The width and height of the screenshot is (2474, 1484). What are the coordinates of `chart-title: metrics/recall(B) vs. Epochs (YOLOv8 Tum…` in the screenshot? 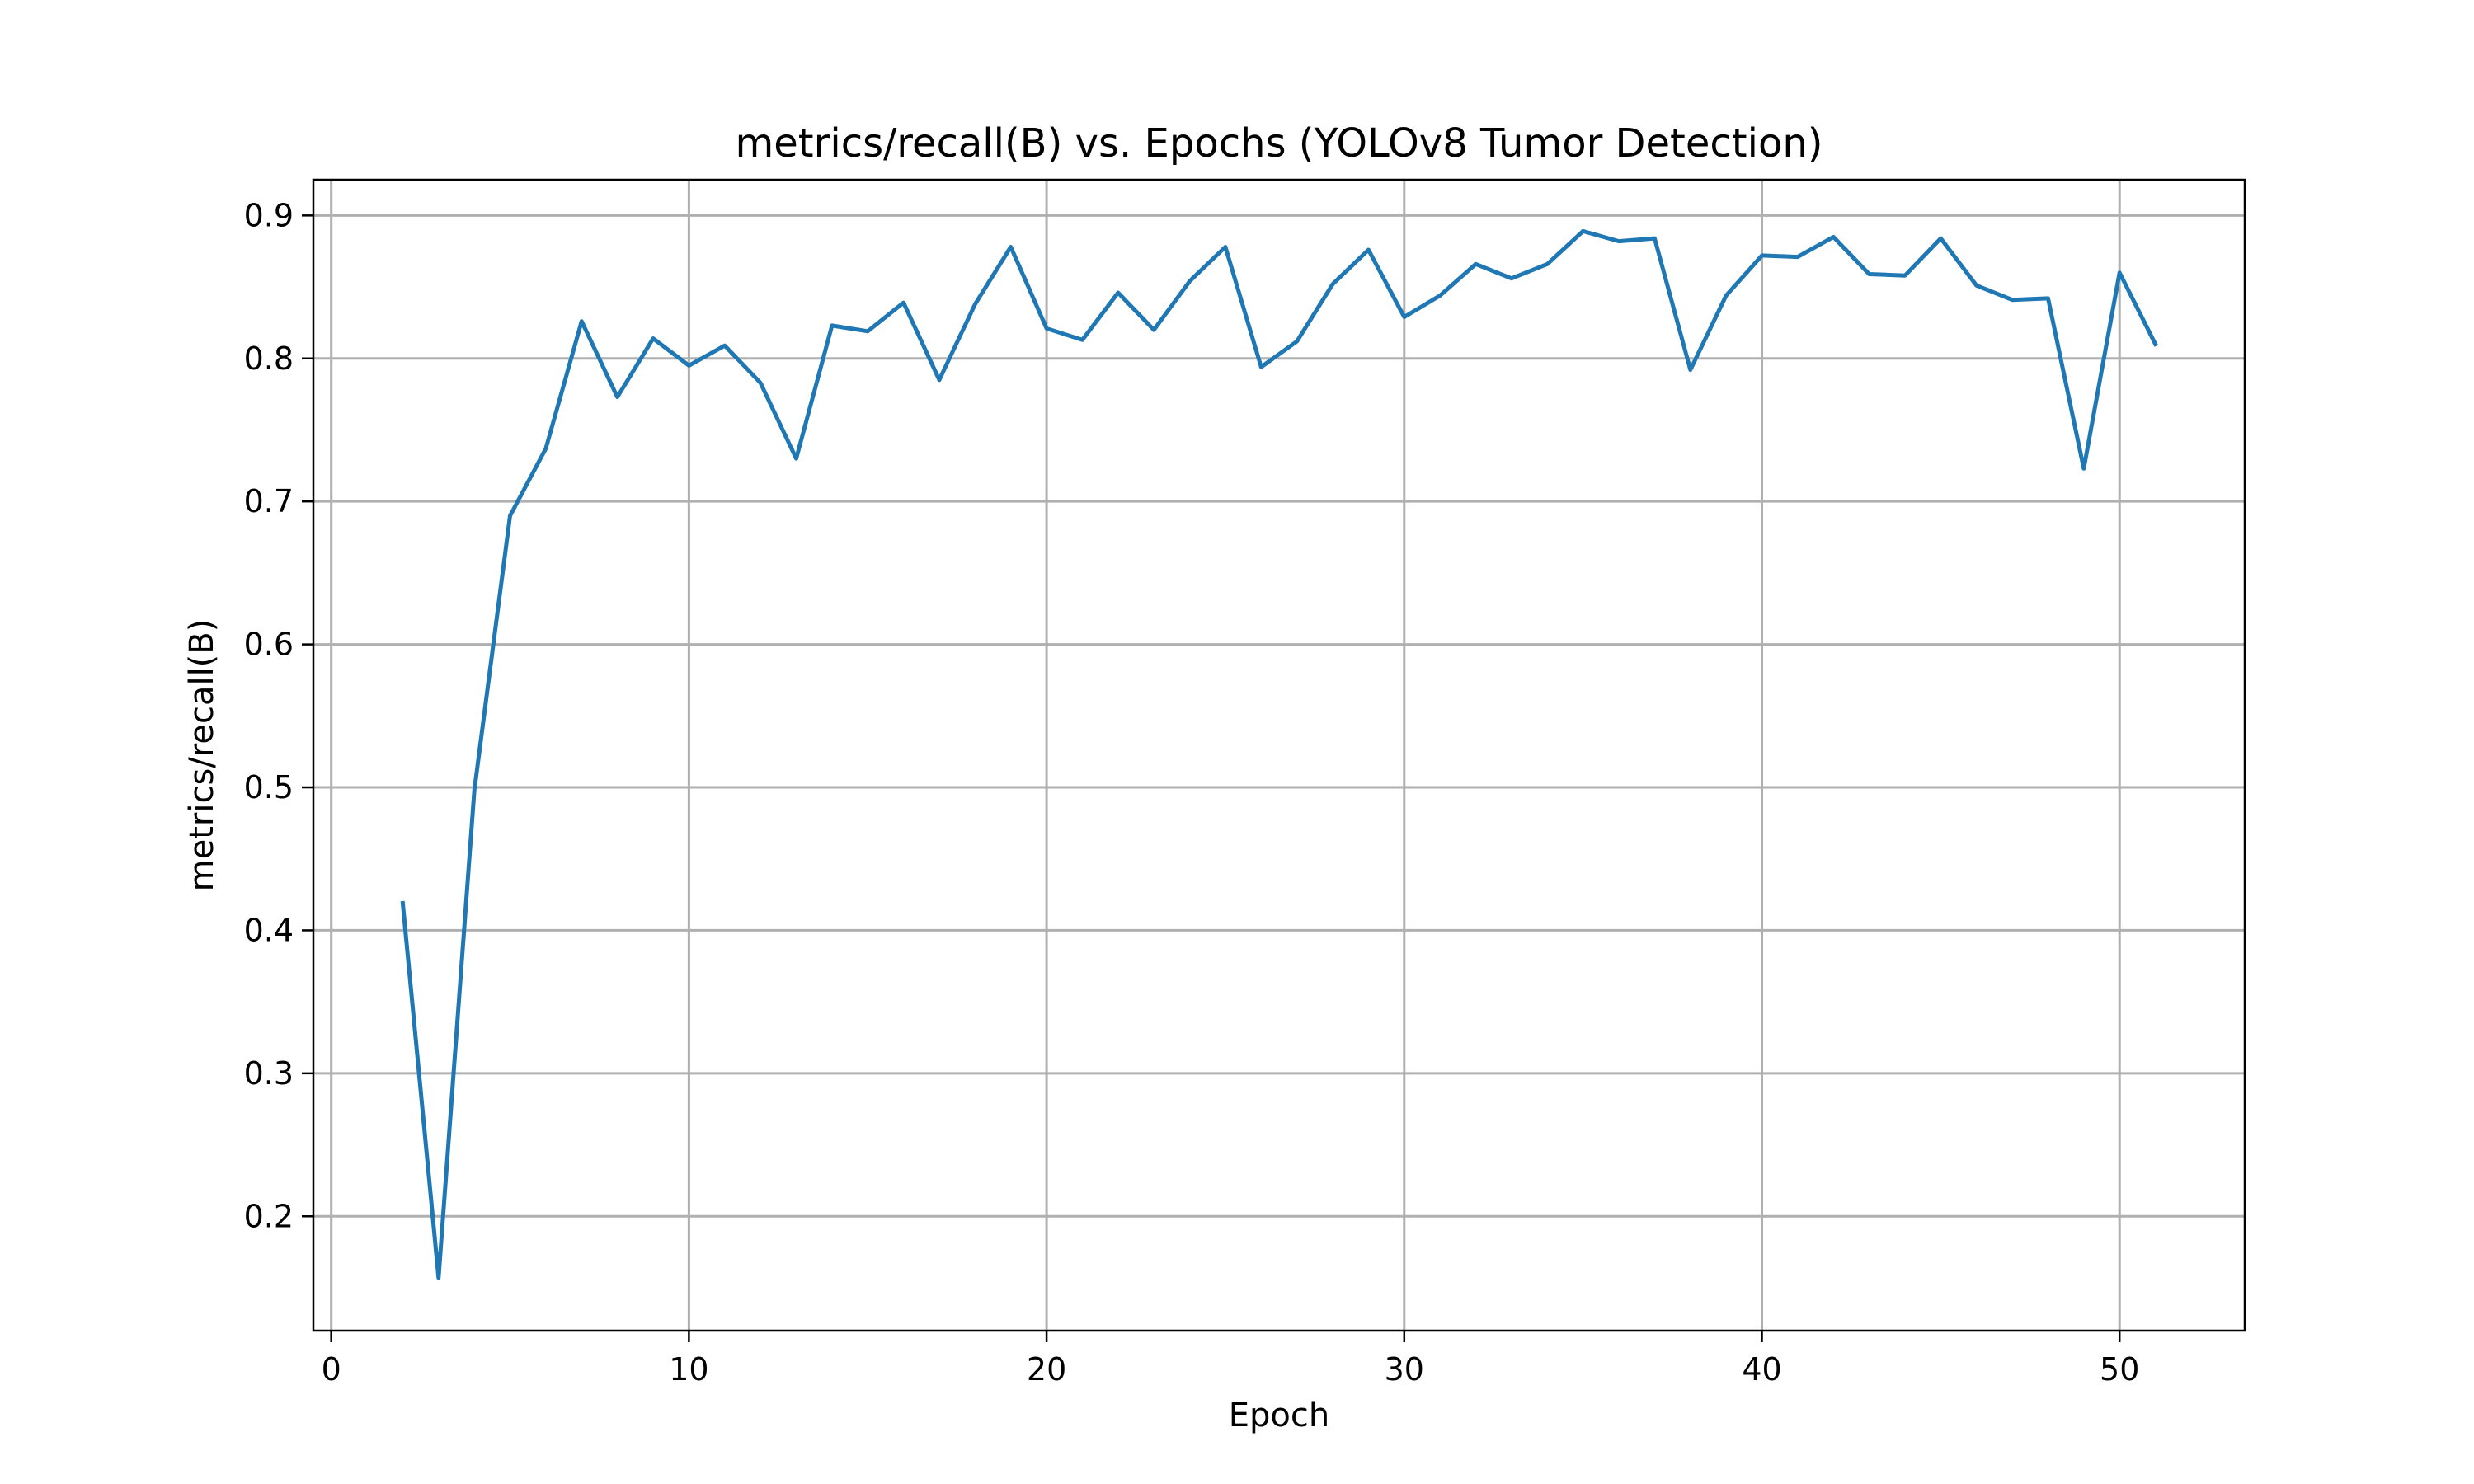 It's located at (1279, 143).